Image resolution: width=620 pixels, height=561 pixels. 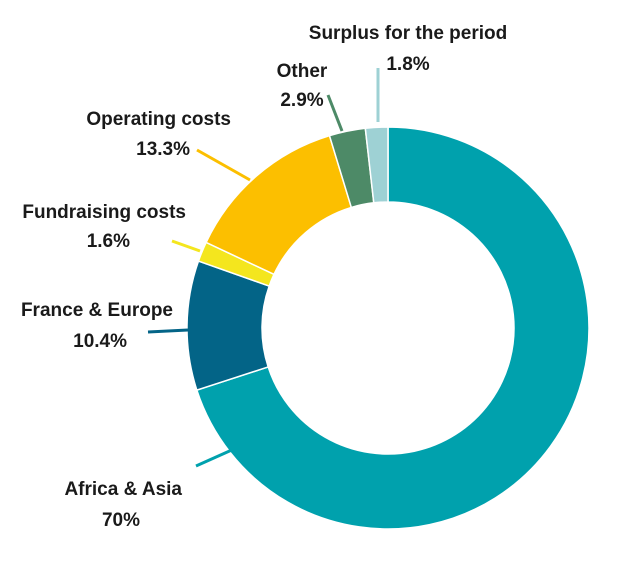 I want to click on leader-line-fundraising-costs, so click(x=186, y=246).